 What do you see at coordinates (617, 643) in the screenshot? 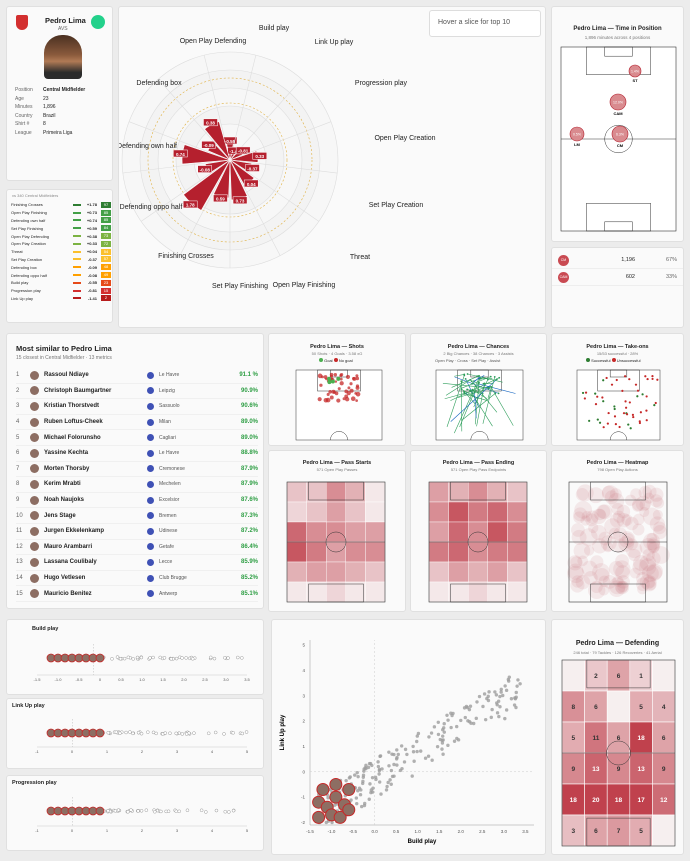
I see `defending-title: Pedro Lima — Defending` at bounding box center [617, 643].